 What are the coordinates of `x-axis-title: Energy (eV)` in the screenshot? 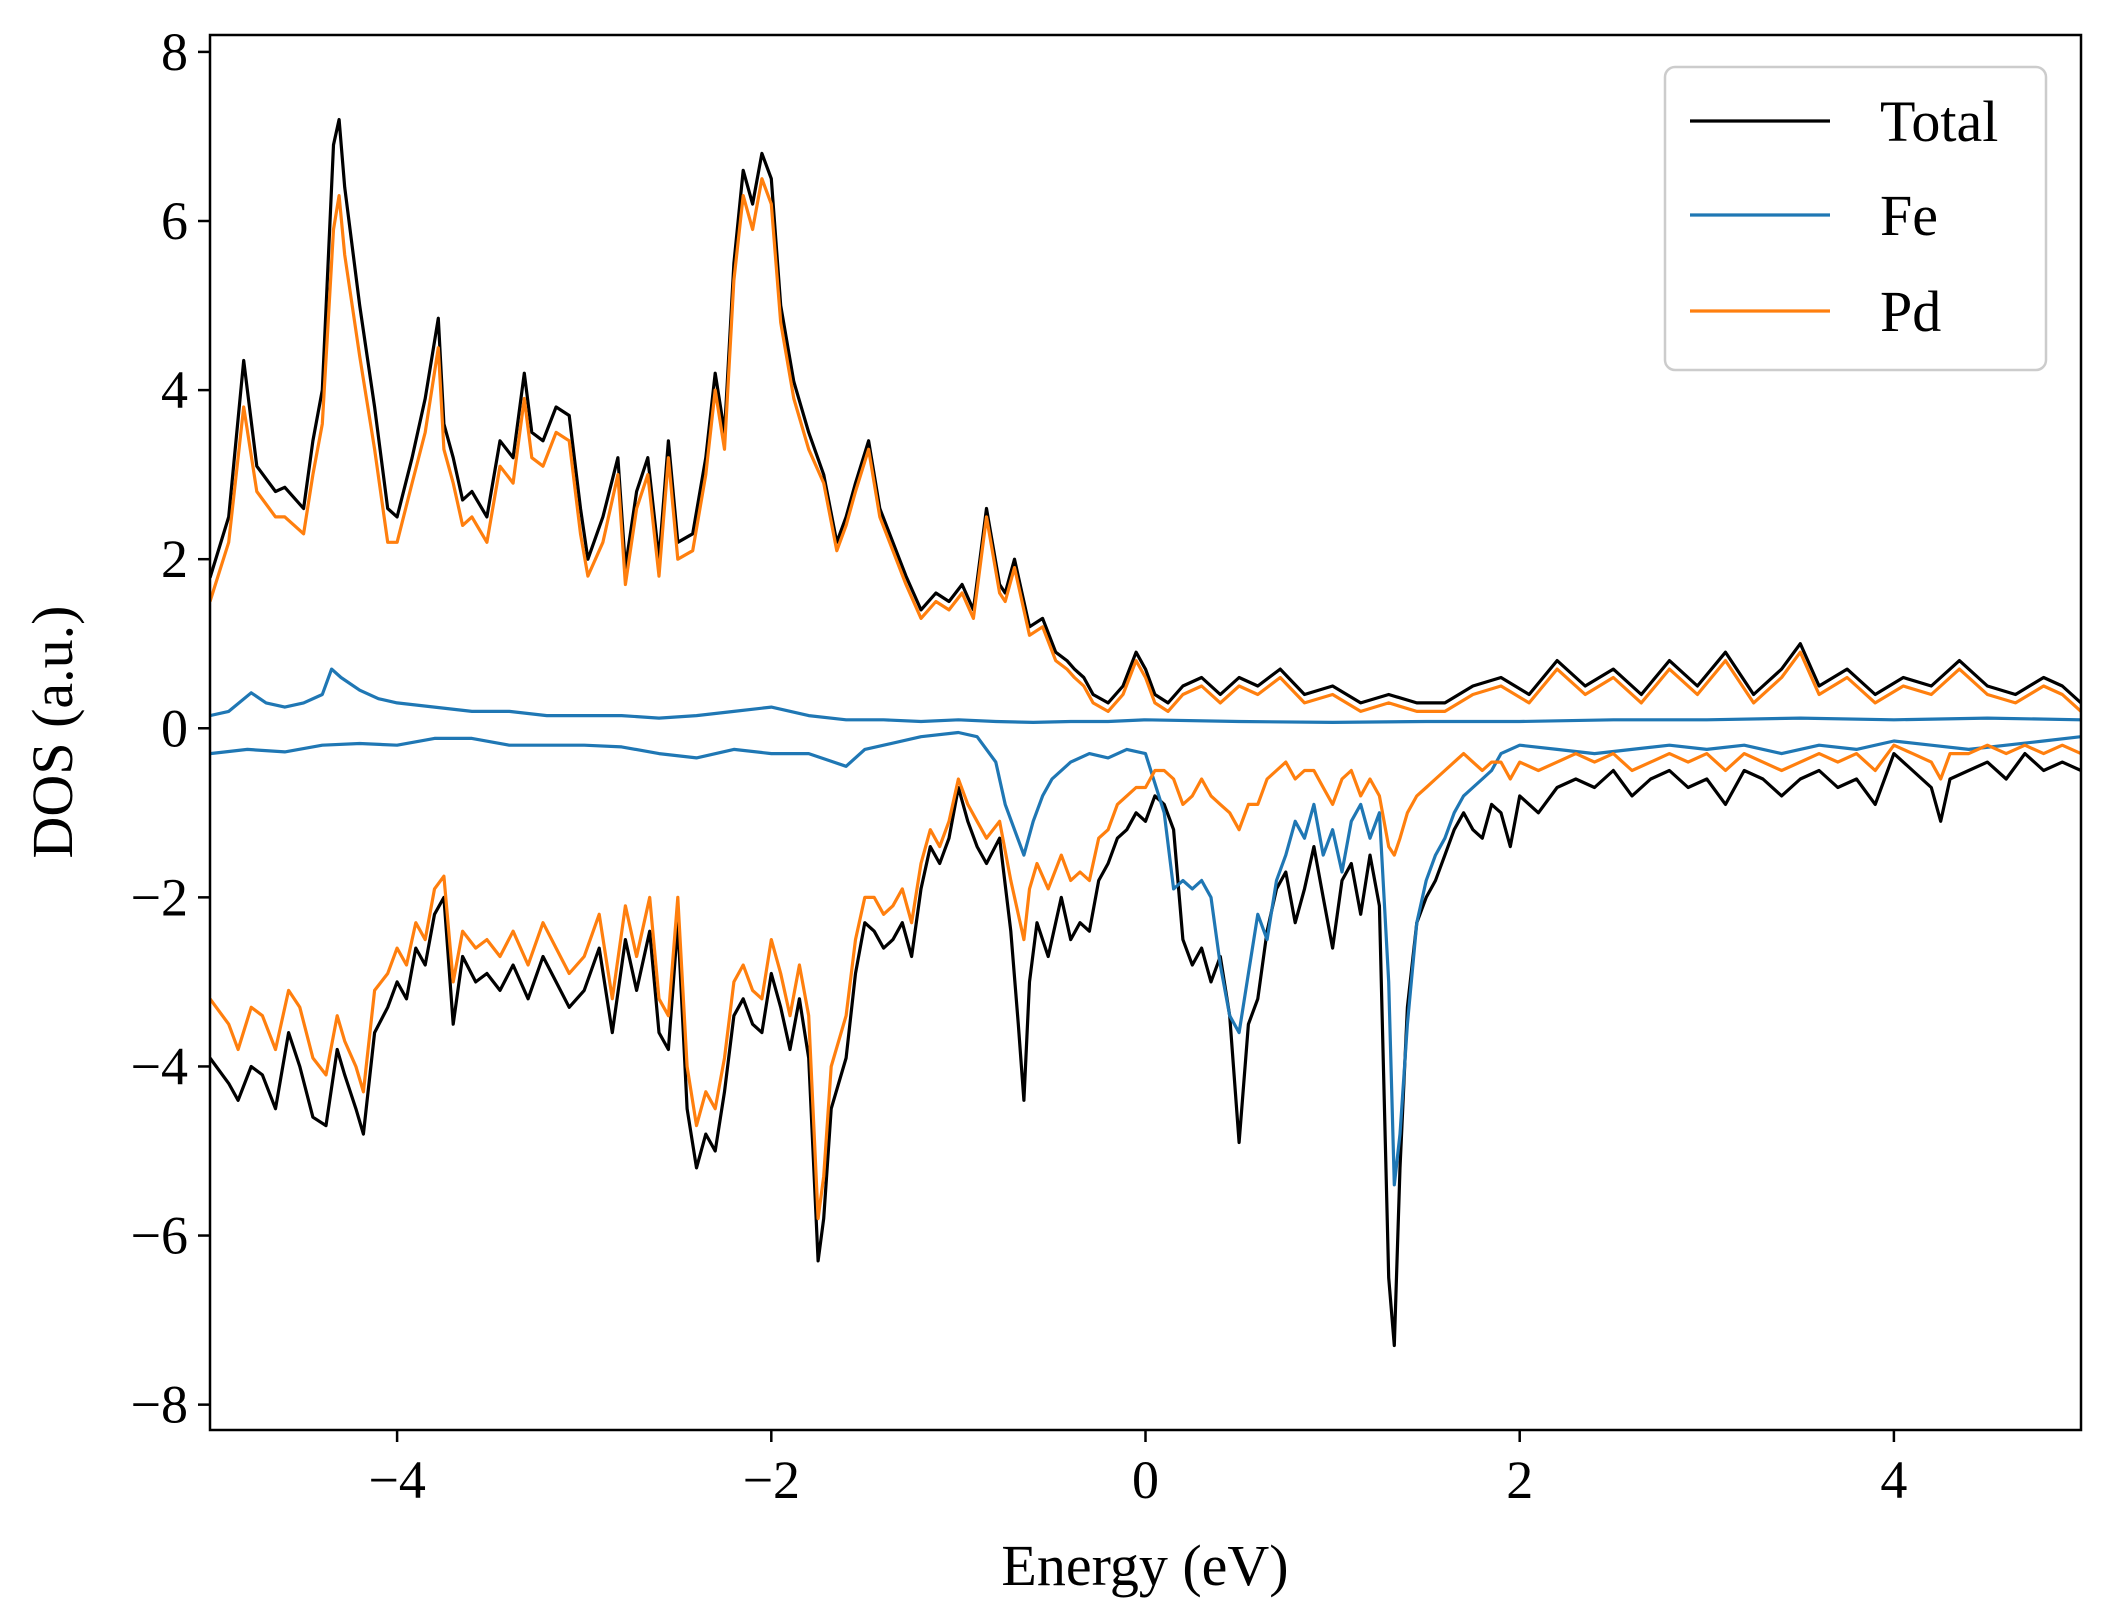 It's located at (1144, 1565).